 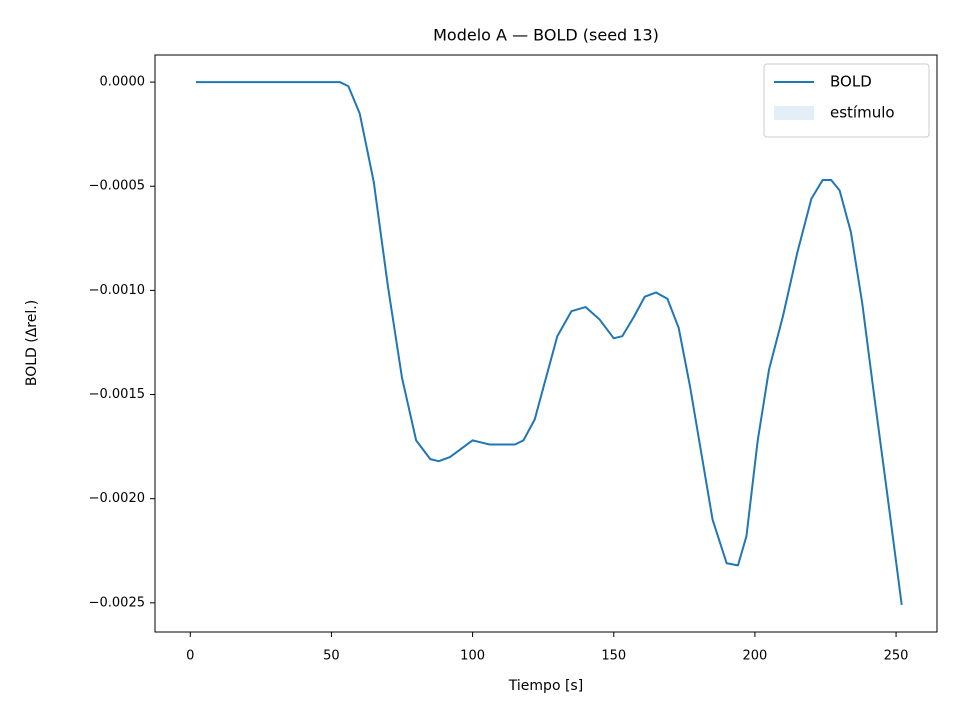 I want to click on chart-title: Modelo A — BOLD (seed 13), so click(x=546, y=35).